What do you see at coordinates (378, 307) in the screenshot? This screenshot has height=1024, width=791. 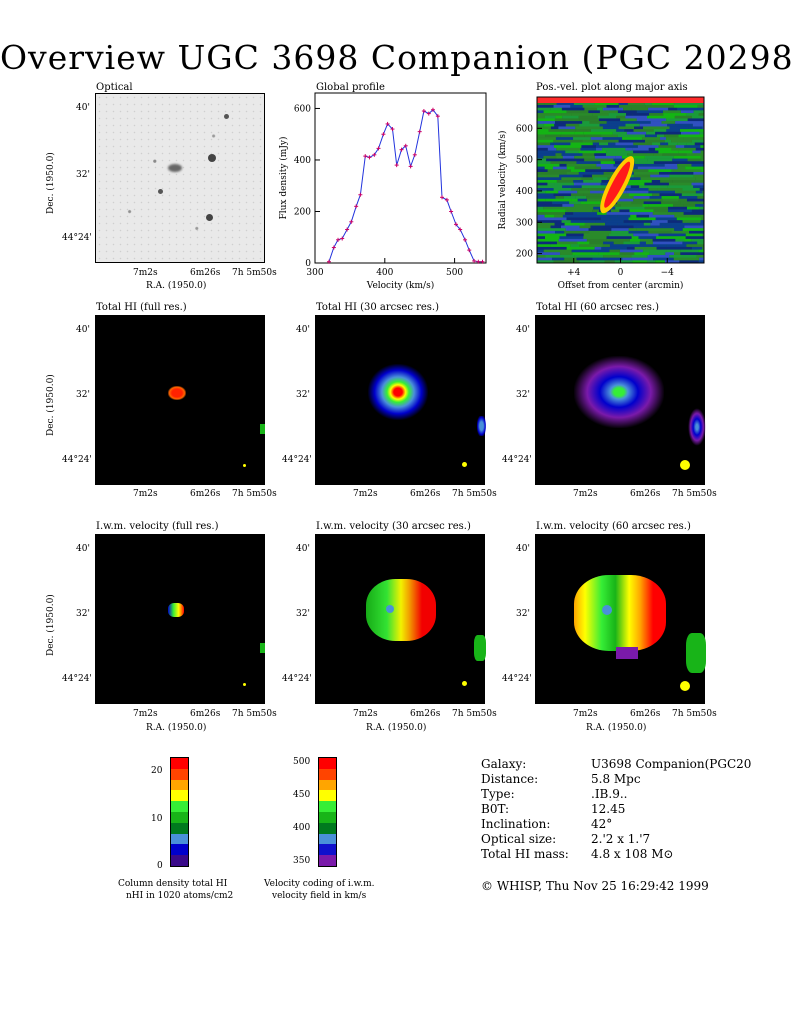 I see `hi-30-title: Total HI (30 arcsec res.)` at bounding box center [378, 307].